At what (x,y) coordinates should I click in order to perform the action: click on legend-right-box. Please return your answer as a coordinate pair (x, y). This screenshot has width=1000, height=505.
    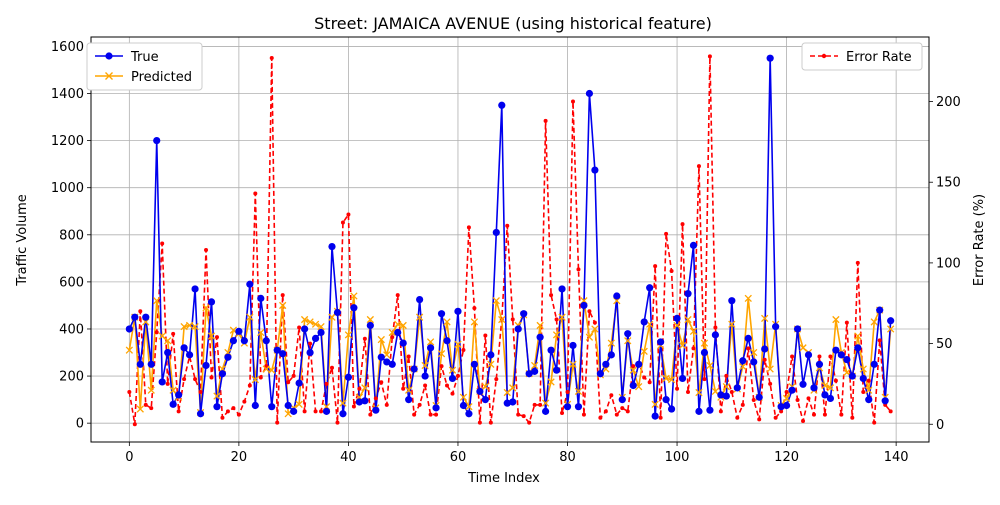
    Looking at the image, I should click on (862, 56).